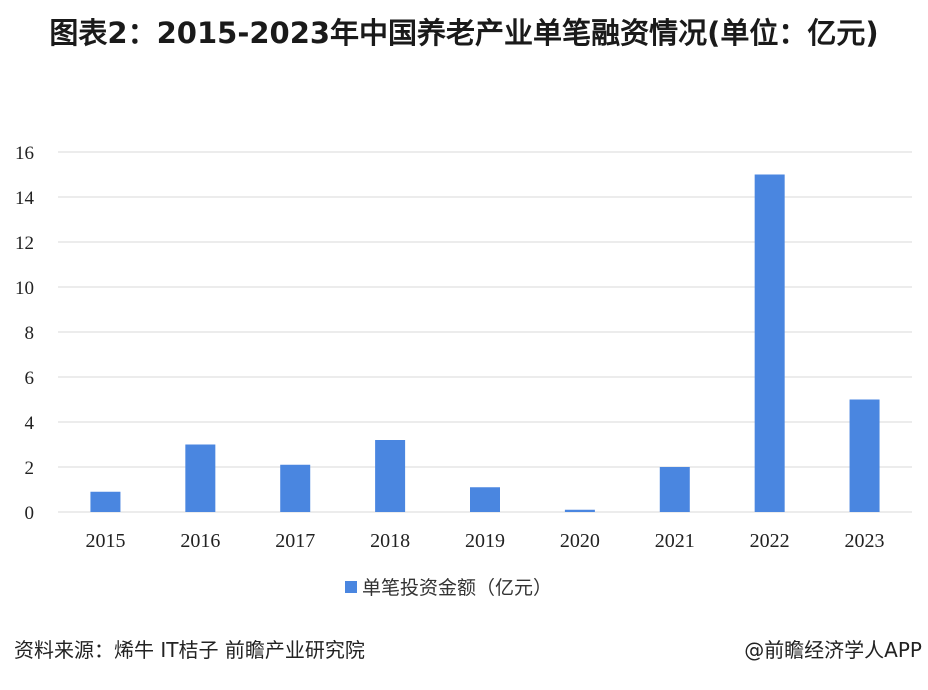 This screenshot has width=928, height=690. I want to click on x-tick-label: 2018, so click(390, 541).